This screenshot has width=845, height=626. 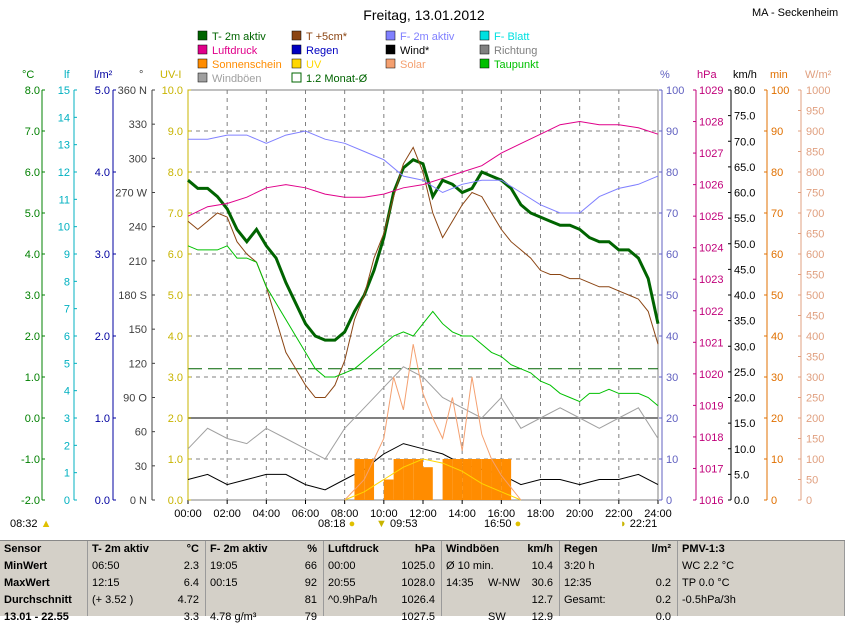 What do you see at coordinates (818, 75) in the screenshot?
I see `axis-unit-solar: W/m²` at bounding box center [818, 75].